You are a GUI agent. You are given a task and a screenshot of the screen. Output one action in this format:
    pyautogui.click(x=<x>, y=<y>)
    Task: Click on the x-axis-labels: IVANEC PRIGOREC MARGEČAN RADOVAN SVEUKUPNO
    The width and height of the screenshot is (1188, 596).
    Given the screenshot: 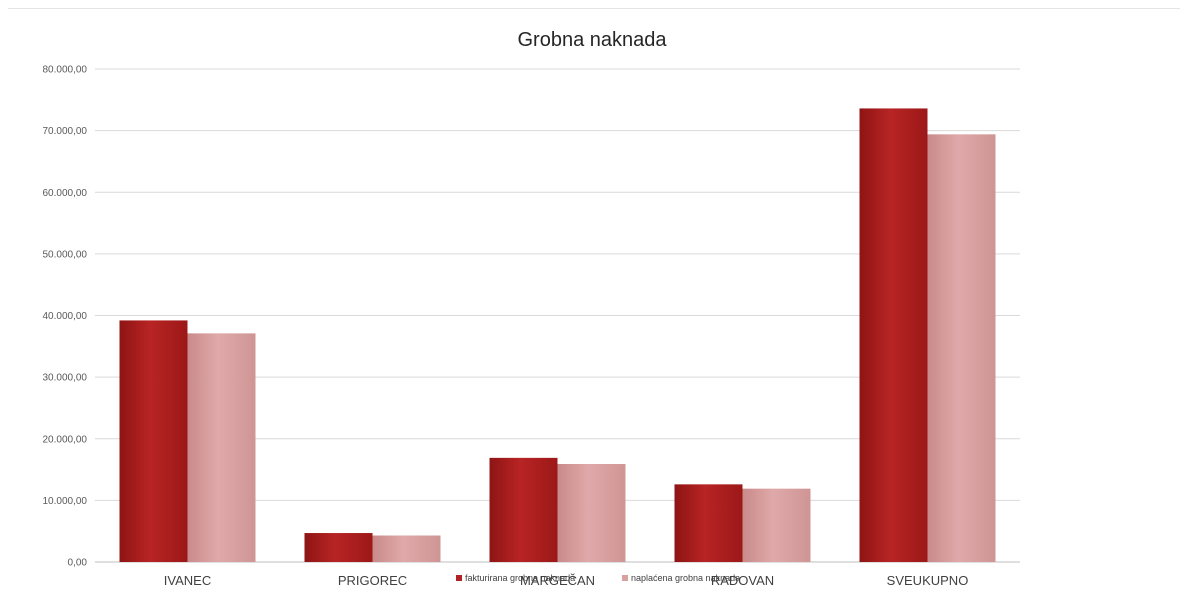 What is the action you would take?
    pyautogui.click(x=566, y=580)
    